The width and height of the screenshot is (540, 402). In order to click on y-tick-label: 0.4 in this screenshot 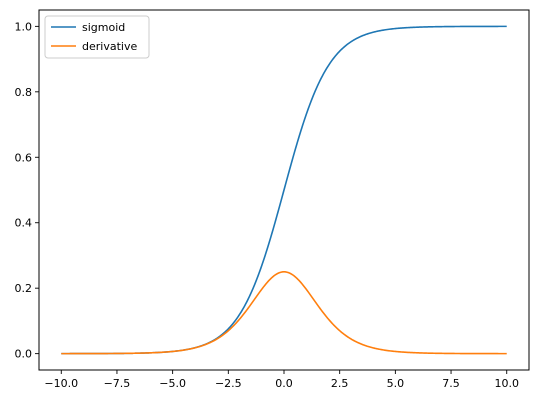, I will do `click(24, 223)`.